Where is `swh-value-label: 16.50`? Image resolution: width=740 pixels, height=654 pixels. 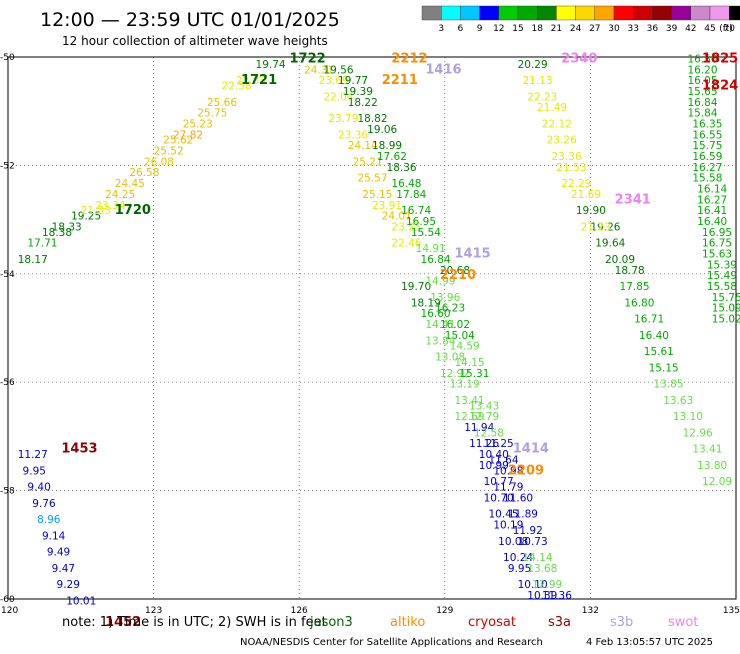
swh-value-label: 16.50 is located at coordinates (702, 59).